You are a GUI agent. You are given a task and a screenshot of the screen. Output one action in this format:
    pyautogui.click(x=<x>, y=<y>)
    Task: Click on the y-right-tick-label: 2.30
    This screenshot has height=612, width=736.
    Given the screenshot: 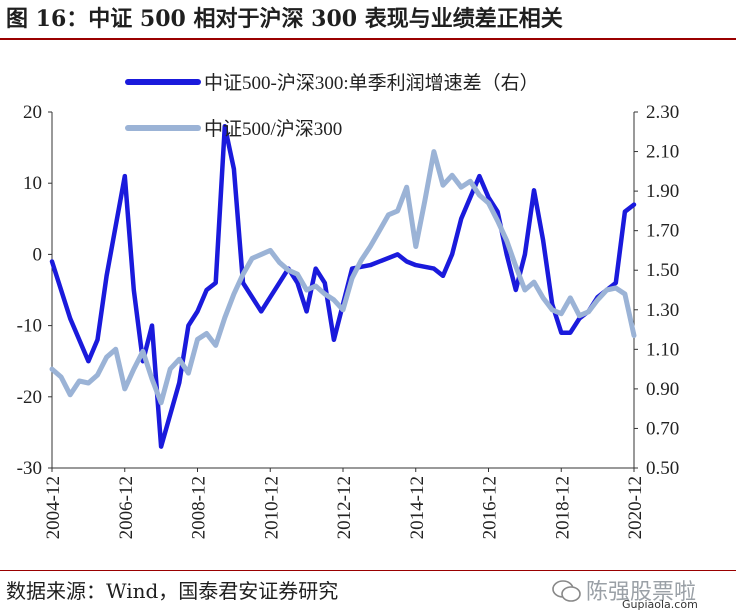 What is the action you would take?
    pyautogui.click(x=662, y=112)
    